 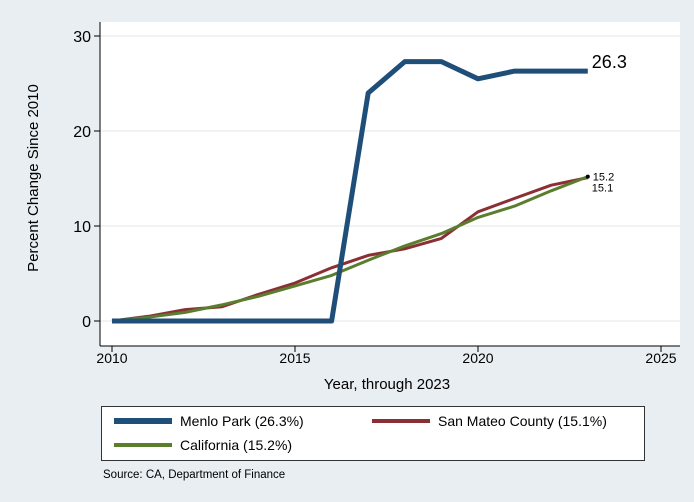 What do you see at coordinates (33, 178) in the screenshot?
I see `y-axis-title: Percent Change Since 2010` at bounding box center [33, 178].